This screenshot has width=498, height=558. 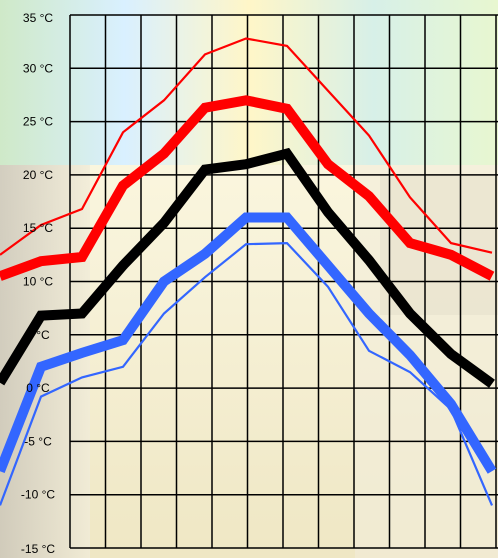 I want to click on y-tick-label: 20 °C, so click(x=38, y=175).